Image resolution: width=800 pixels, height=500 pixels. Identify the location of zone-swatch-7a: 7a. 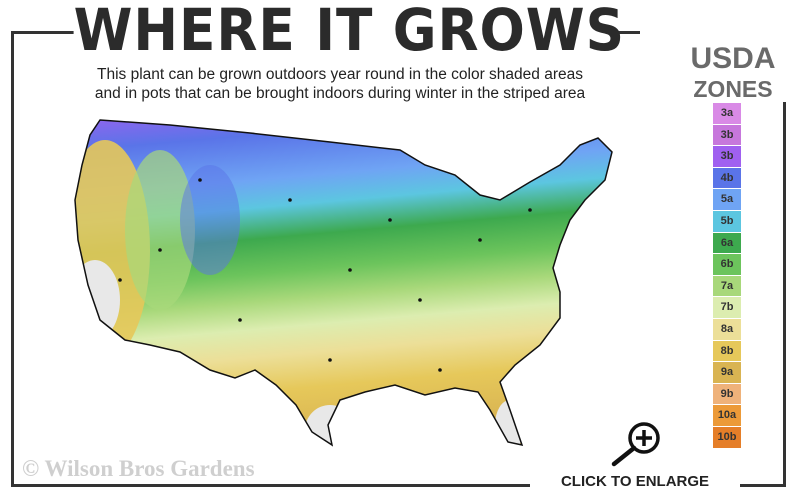
(727, 286).